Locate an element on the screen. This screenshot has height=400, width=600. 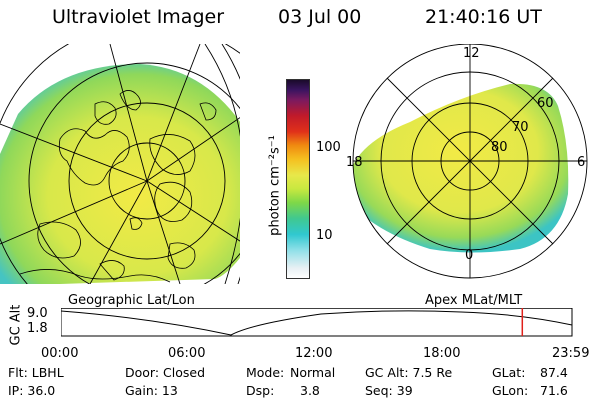
orbit-xtick-1800: 18:00 is located at coordinates (442, 353).